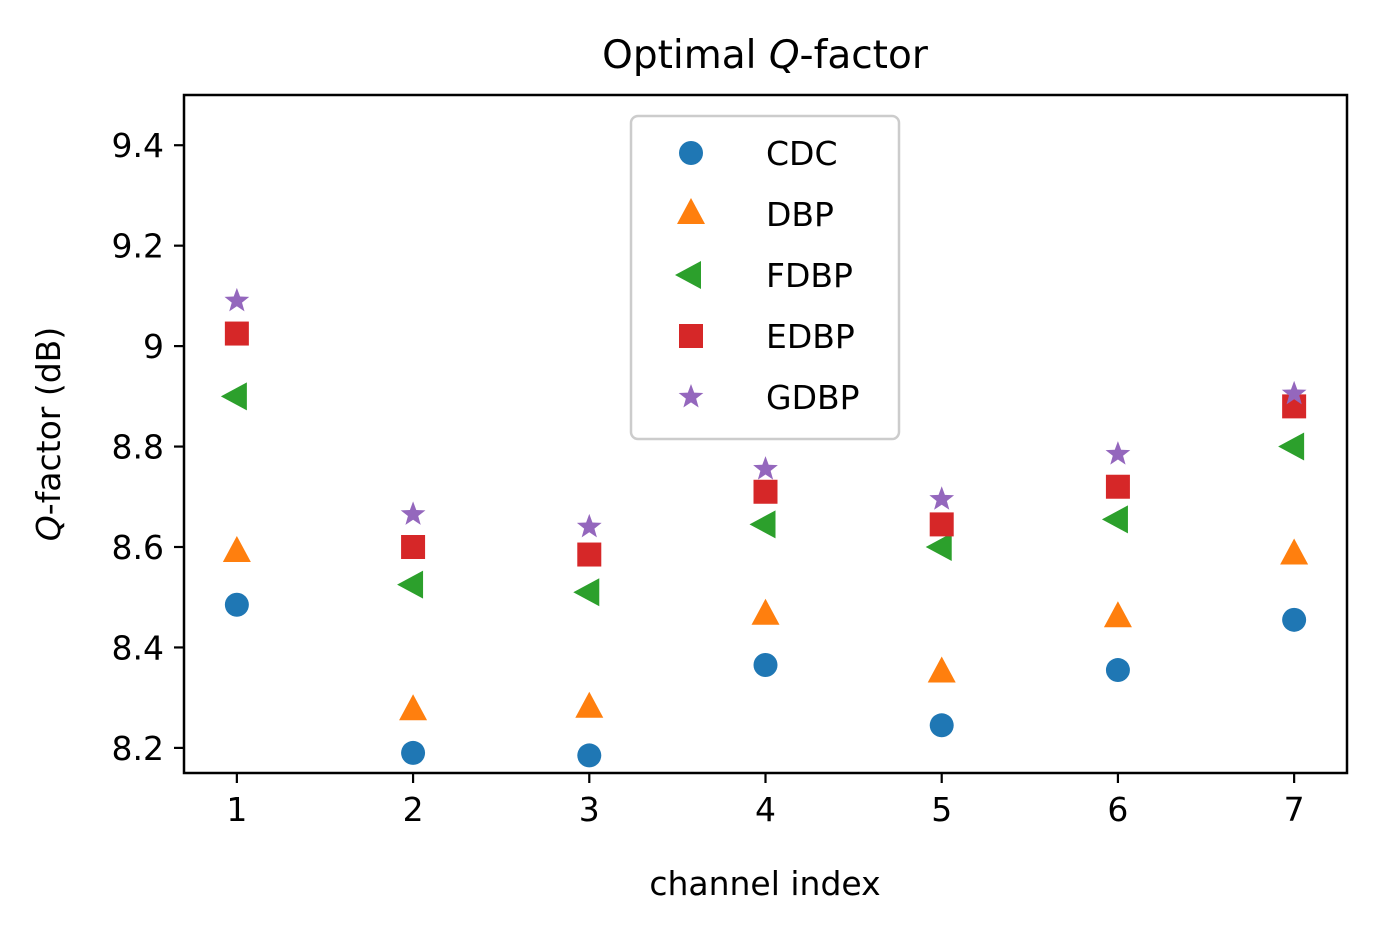 The width and height of the screenshot is (1376, 934). What do you see at coordinates (138, 246) in the screenshot?
I see `y-tick-label: 9.2` at bounding box center [138, 246].